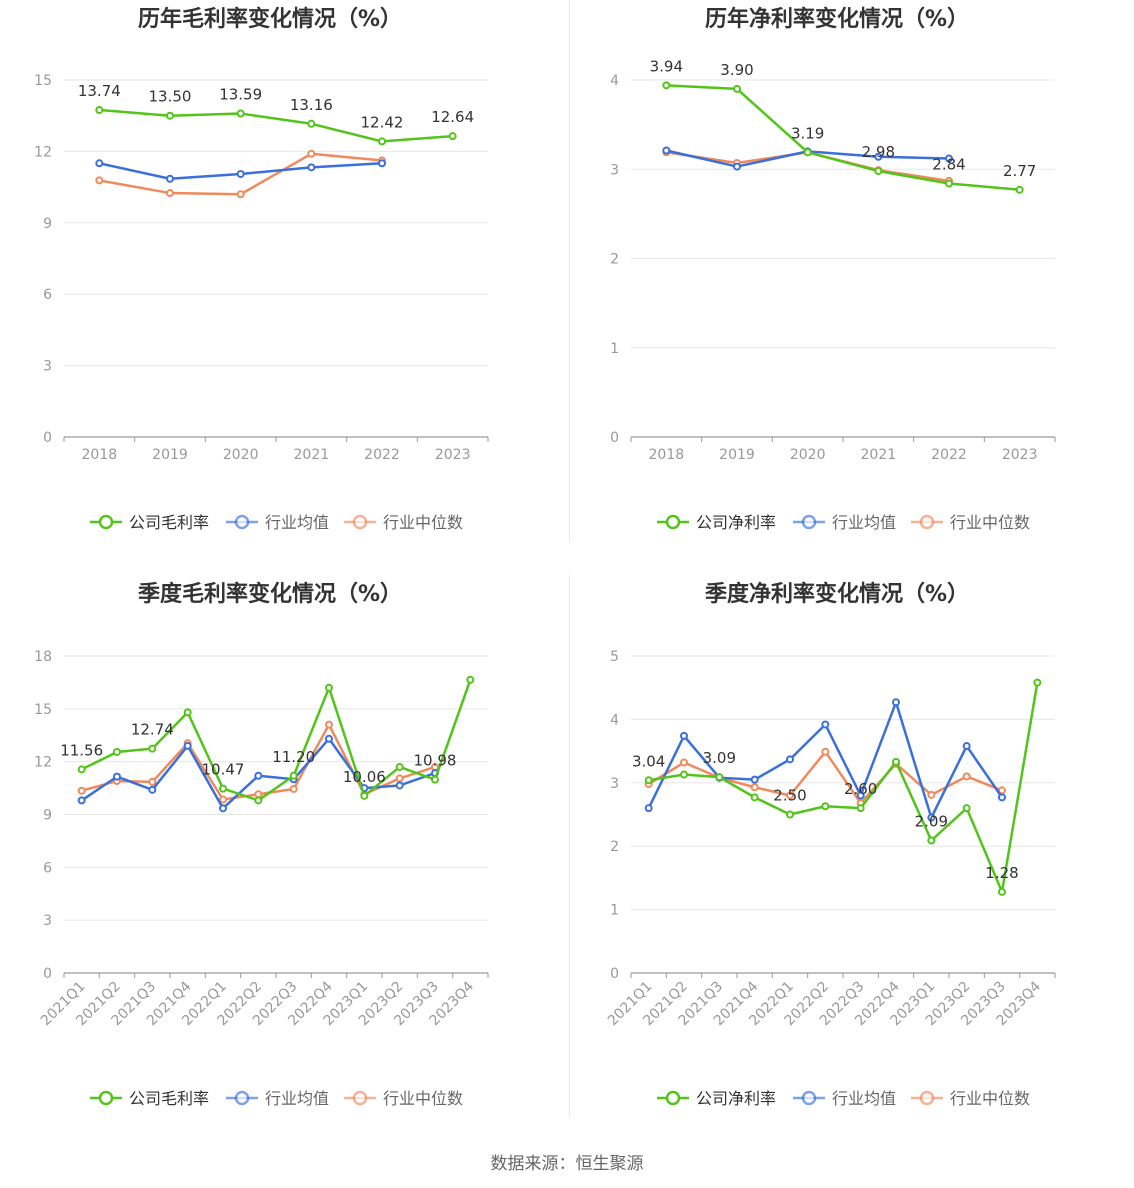 This screenshot has height=1188, width=1134. I want to click on data-label: 10.98, so click(435, 761).